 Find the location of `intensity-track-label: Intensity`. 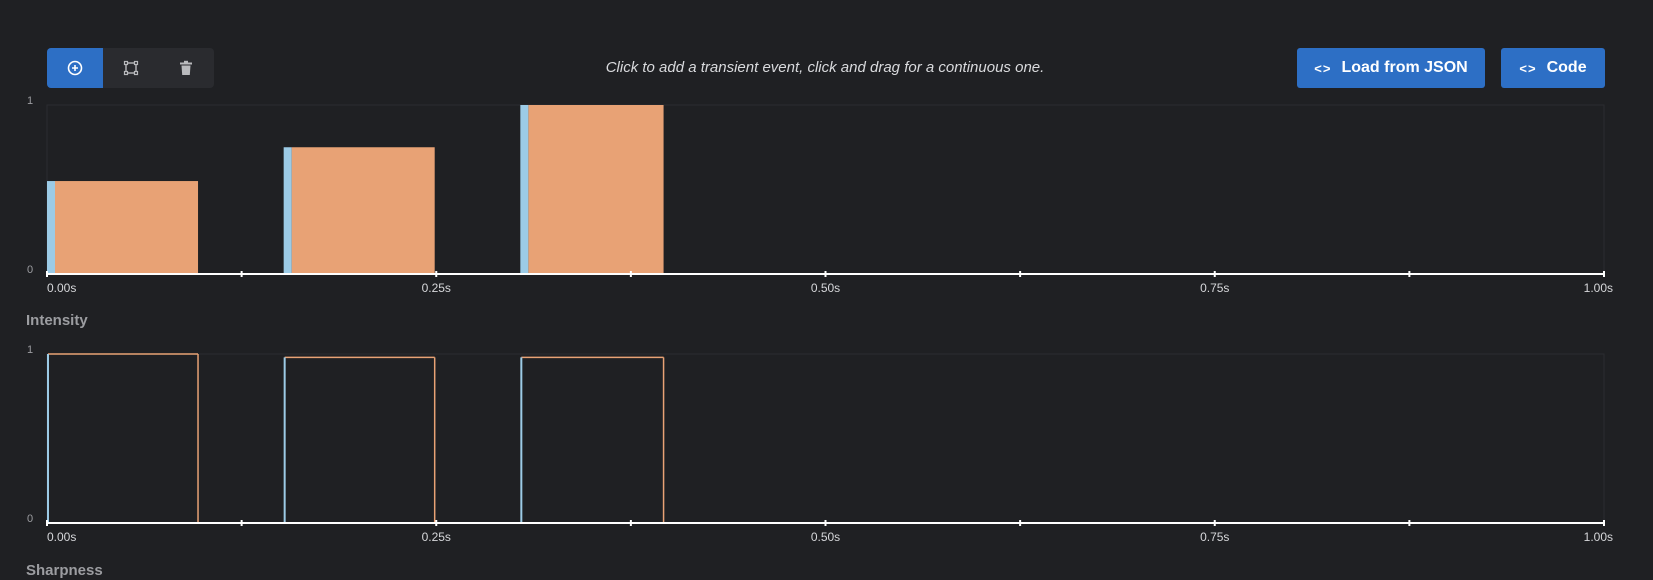

intensity-track-label: Intensity is located at coordinates (57, 320).